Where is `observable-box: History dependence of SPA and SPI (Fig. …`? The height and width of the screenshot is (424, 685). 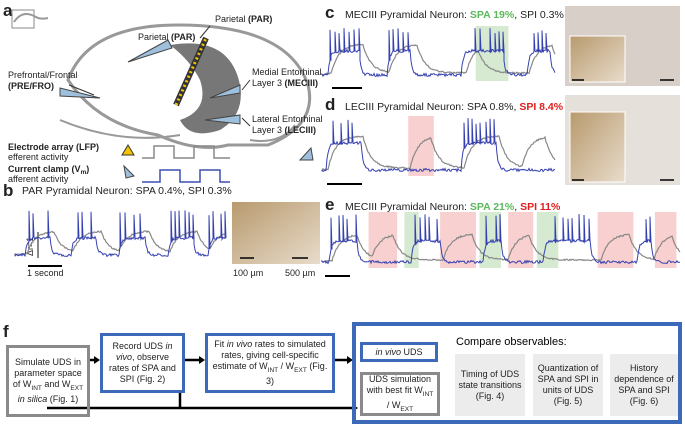 observable-box: History dependence of SPA and SPI (Fig. … is located at coordinates (644, 385).